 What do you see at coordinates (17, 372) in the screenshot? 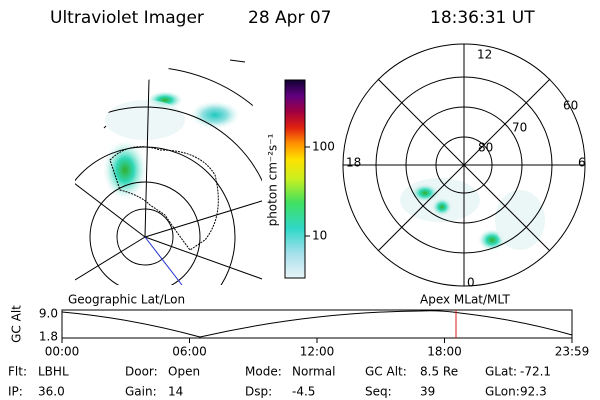
I see `status-label: Flt:` at bounding box center [17, 372].